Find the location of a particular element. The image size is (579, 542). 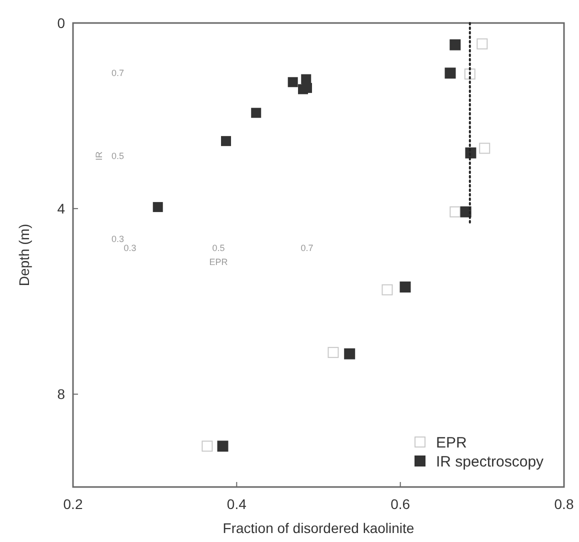

y-tick-label: 0 is located at coordinates (61, 22).